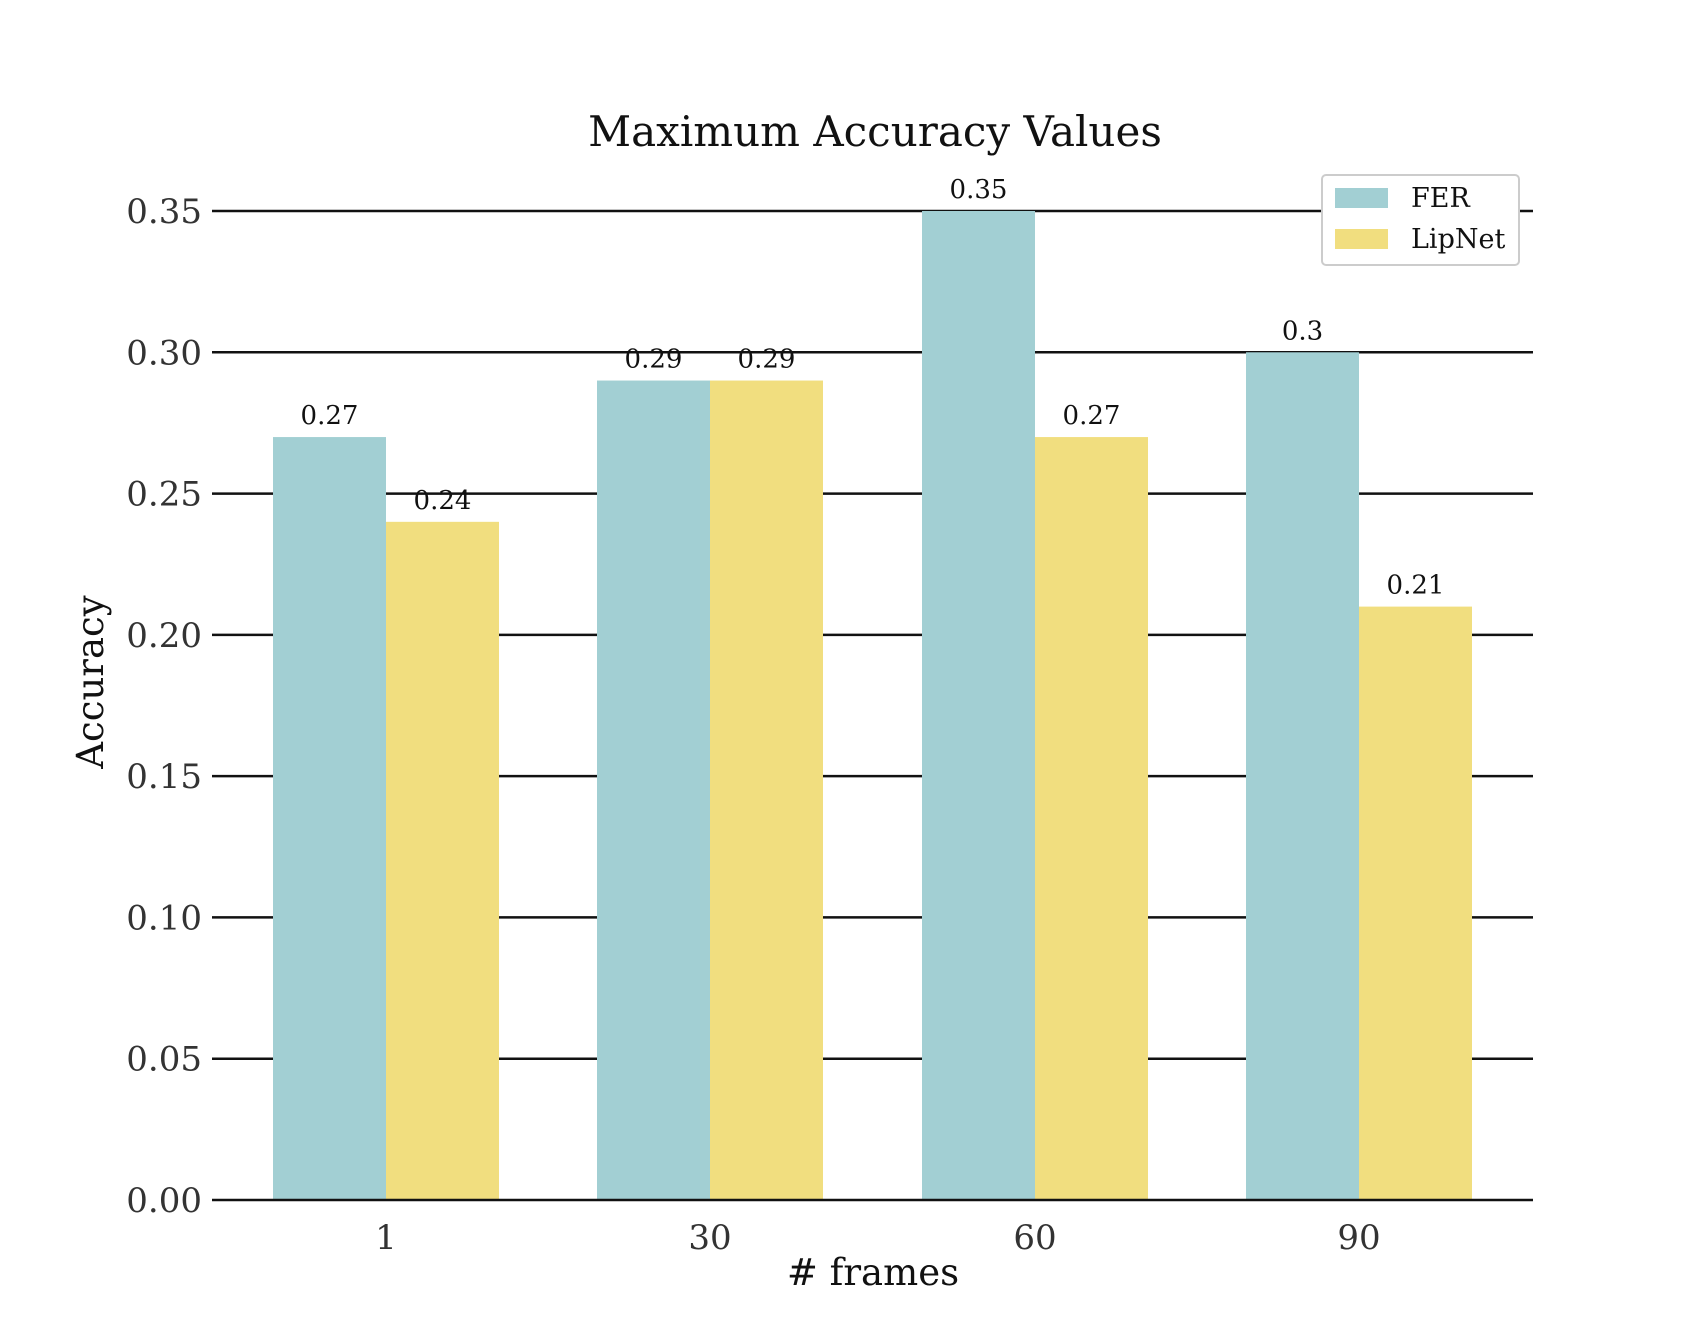 Image resolution: width=1694 pixels, height=1342 pixels. I want to click on x-tick-label: 1, so click(386, 1238).